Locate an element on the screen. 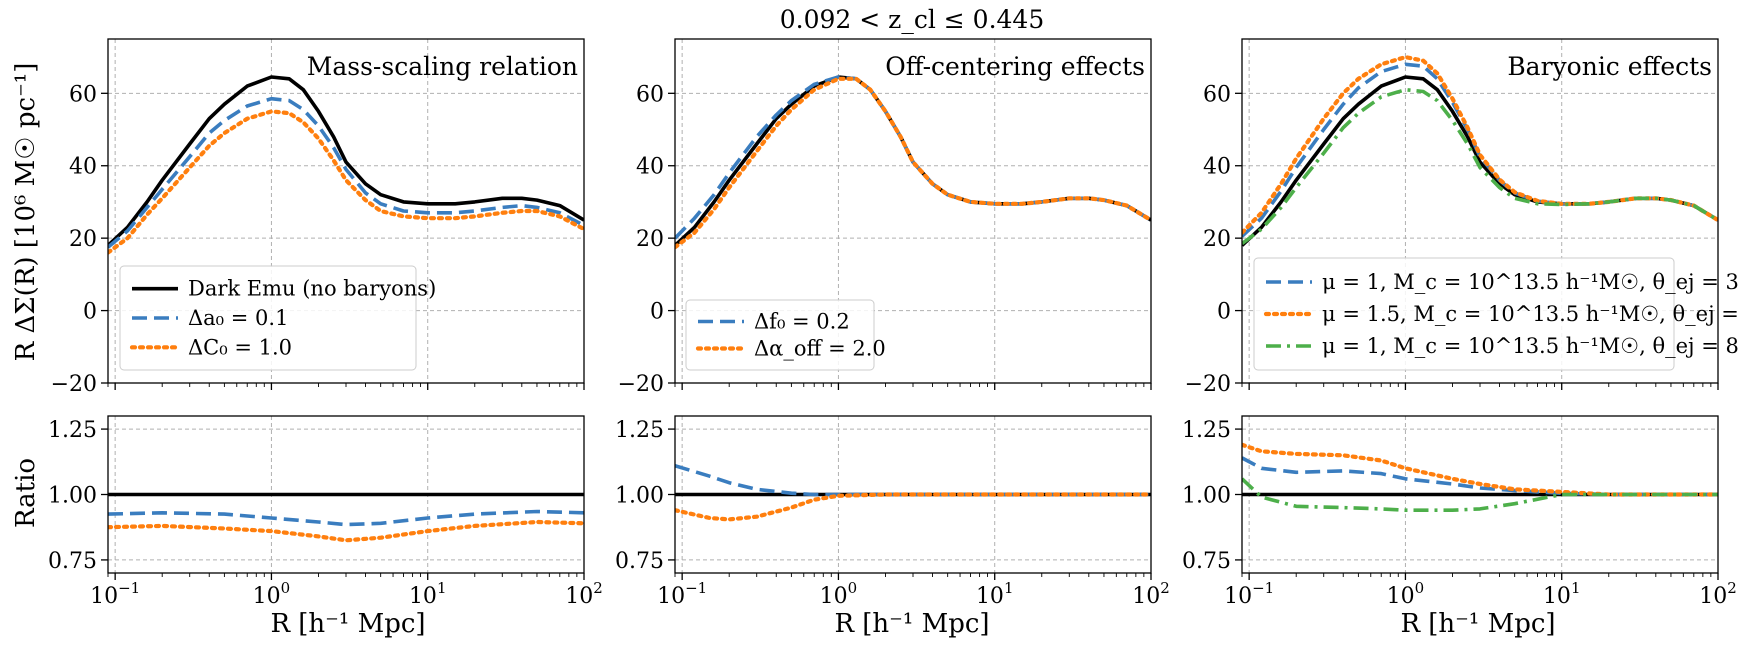 The image size is (1744, 654). chart-panel-4: 0.75 1.00 1.25 10⁻¹ 10⁰ 10¹ 10² is located at coordinates (325, 512).